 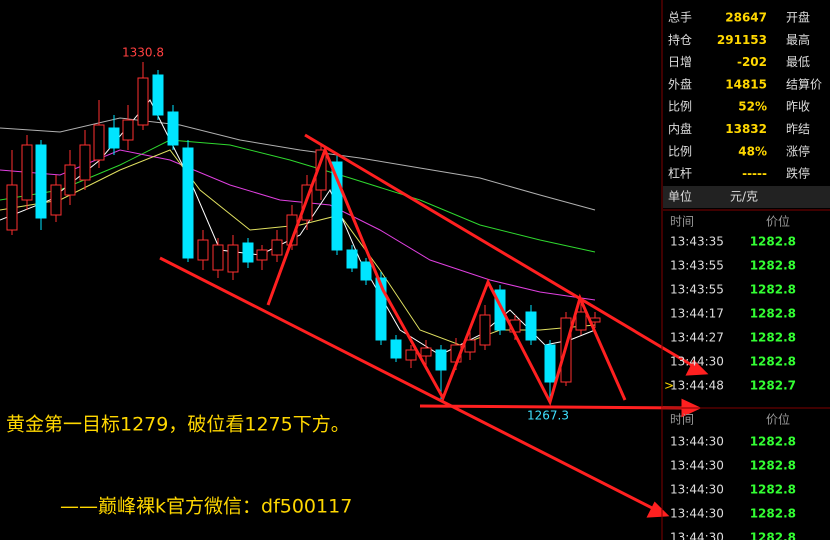 What do you see at coordinates (798, 150) in the screenshot?
I see `quote-field: 涨停` at bounding box center [798, 150].